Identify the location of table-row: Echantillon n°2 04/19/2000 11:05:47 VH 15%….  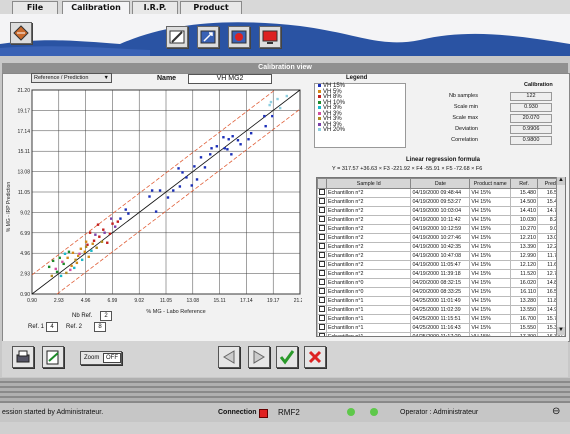
(441, 265).